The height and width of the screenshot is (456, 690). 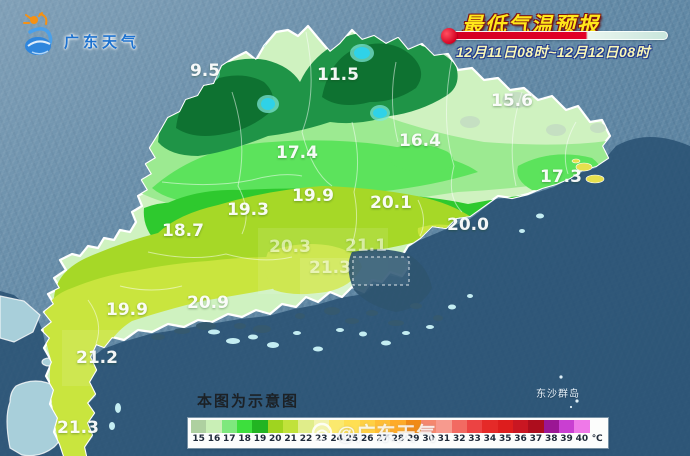 I want to click on temperature-label: 21.2, so click(x=97, y=358).